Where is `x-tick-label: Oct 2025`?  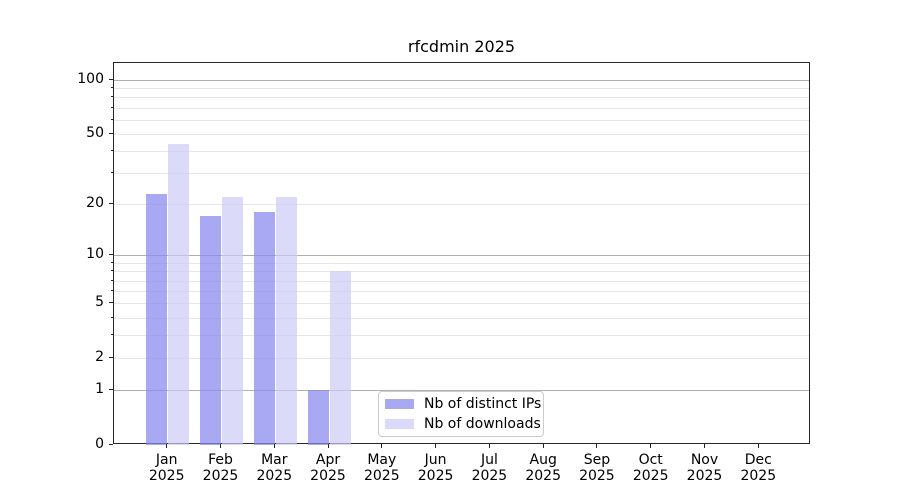
x-tick-label: Oct 2025 is located at coordinates (650, 468).